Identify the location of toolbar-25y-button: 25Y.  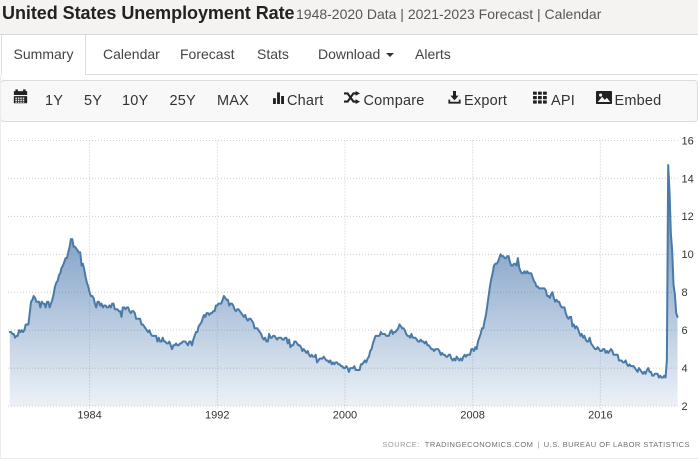
(183, 101).